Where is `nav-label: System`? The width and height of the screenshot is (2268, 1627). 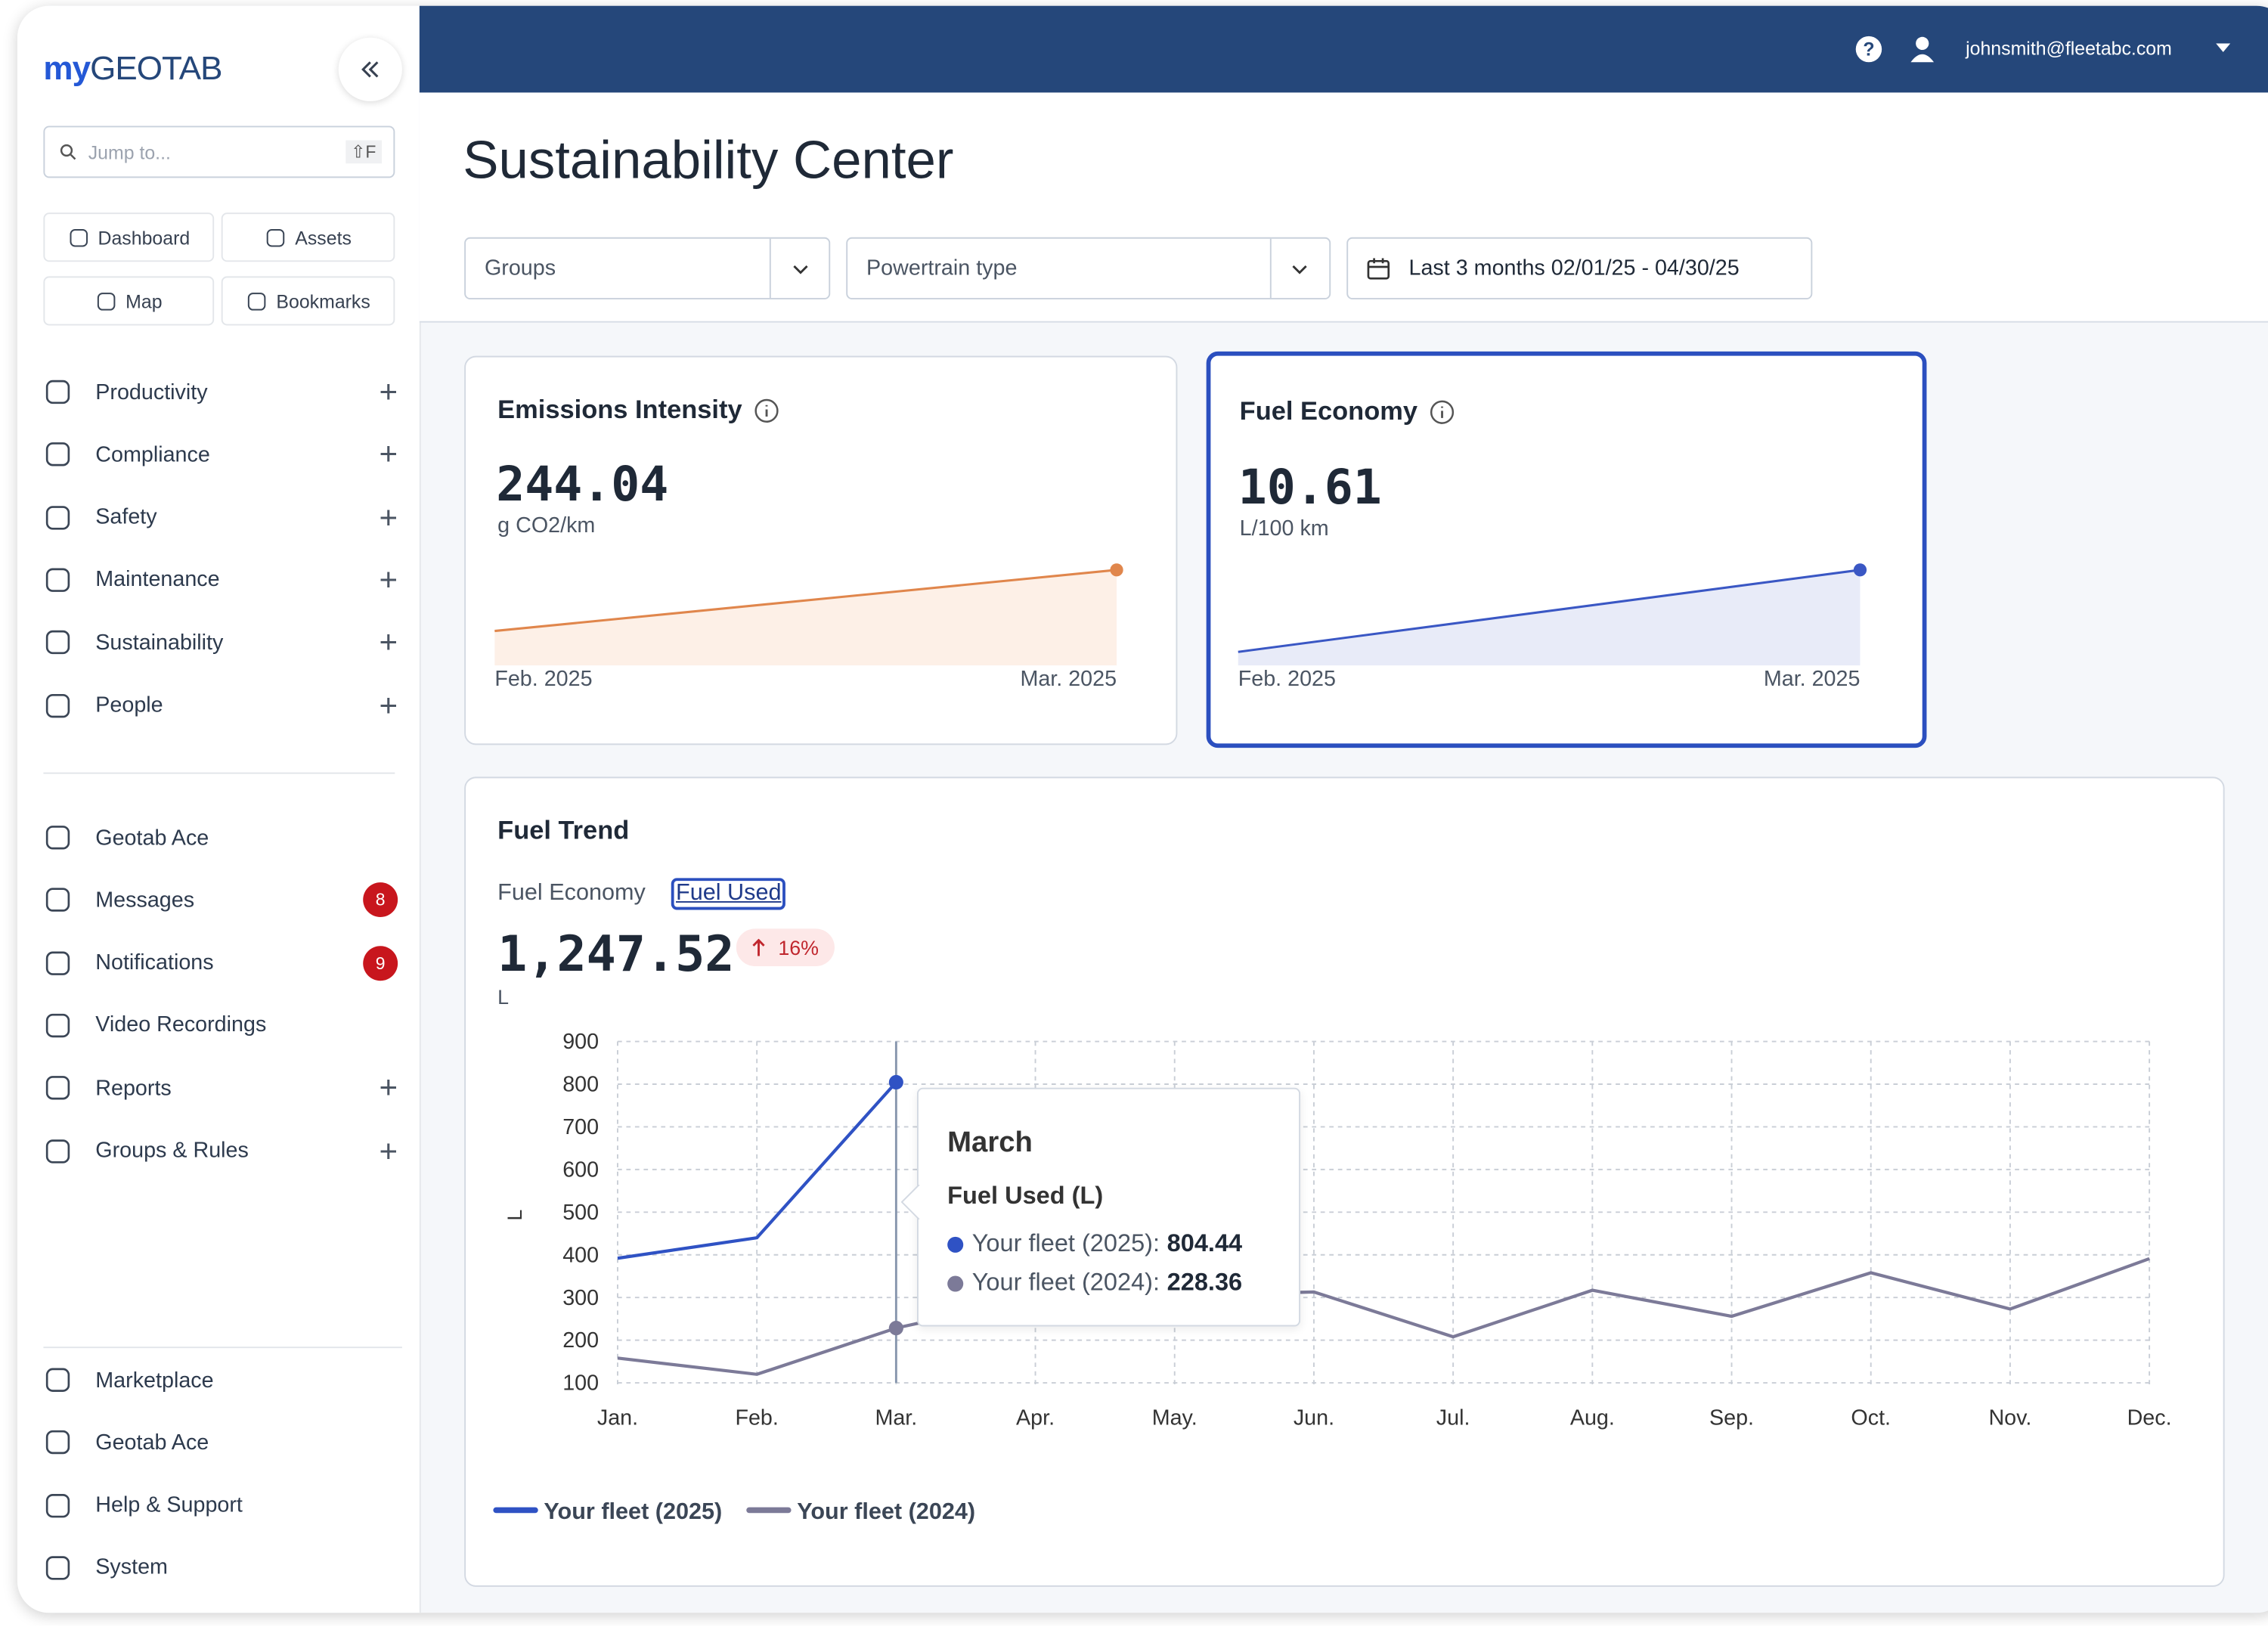
nav-label: System is located at coordinates (131, 1568).